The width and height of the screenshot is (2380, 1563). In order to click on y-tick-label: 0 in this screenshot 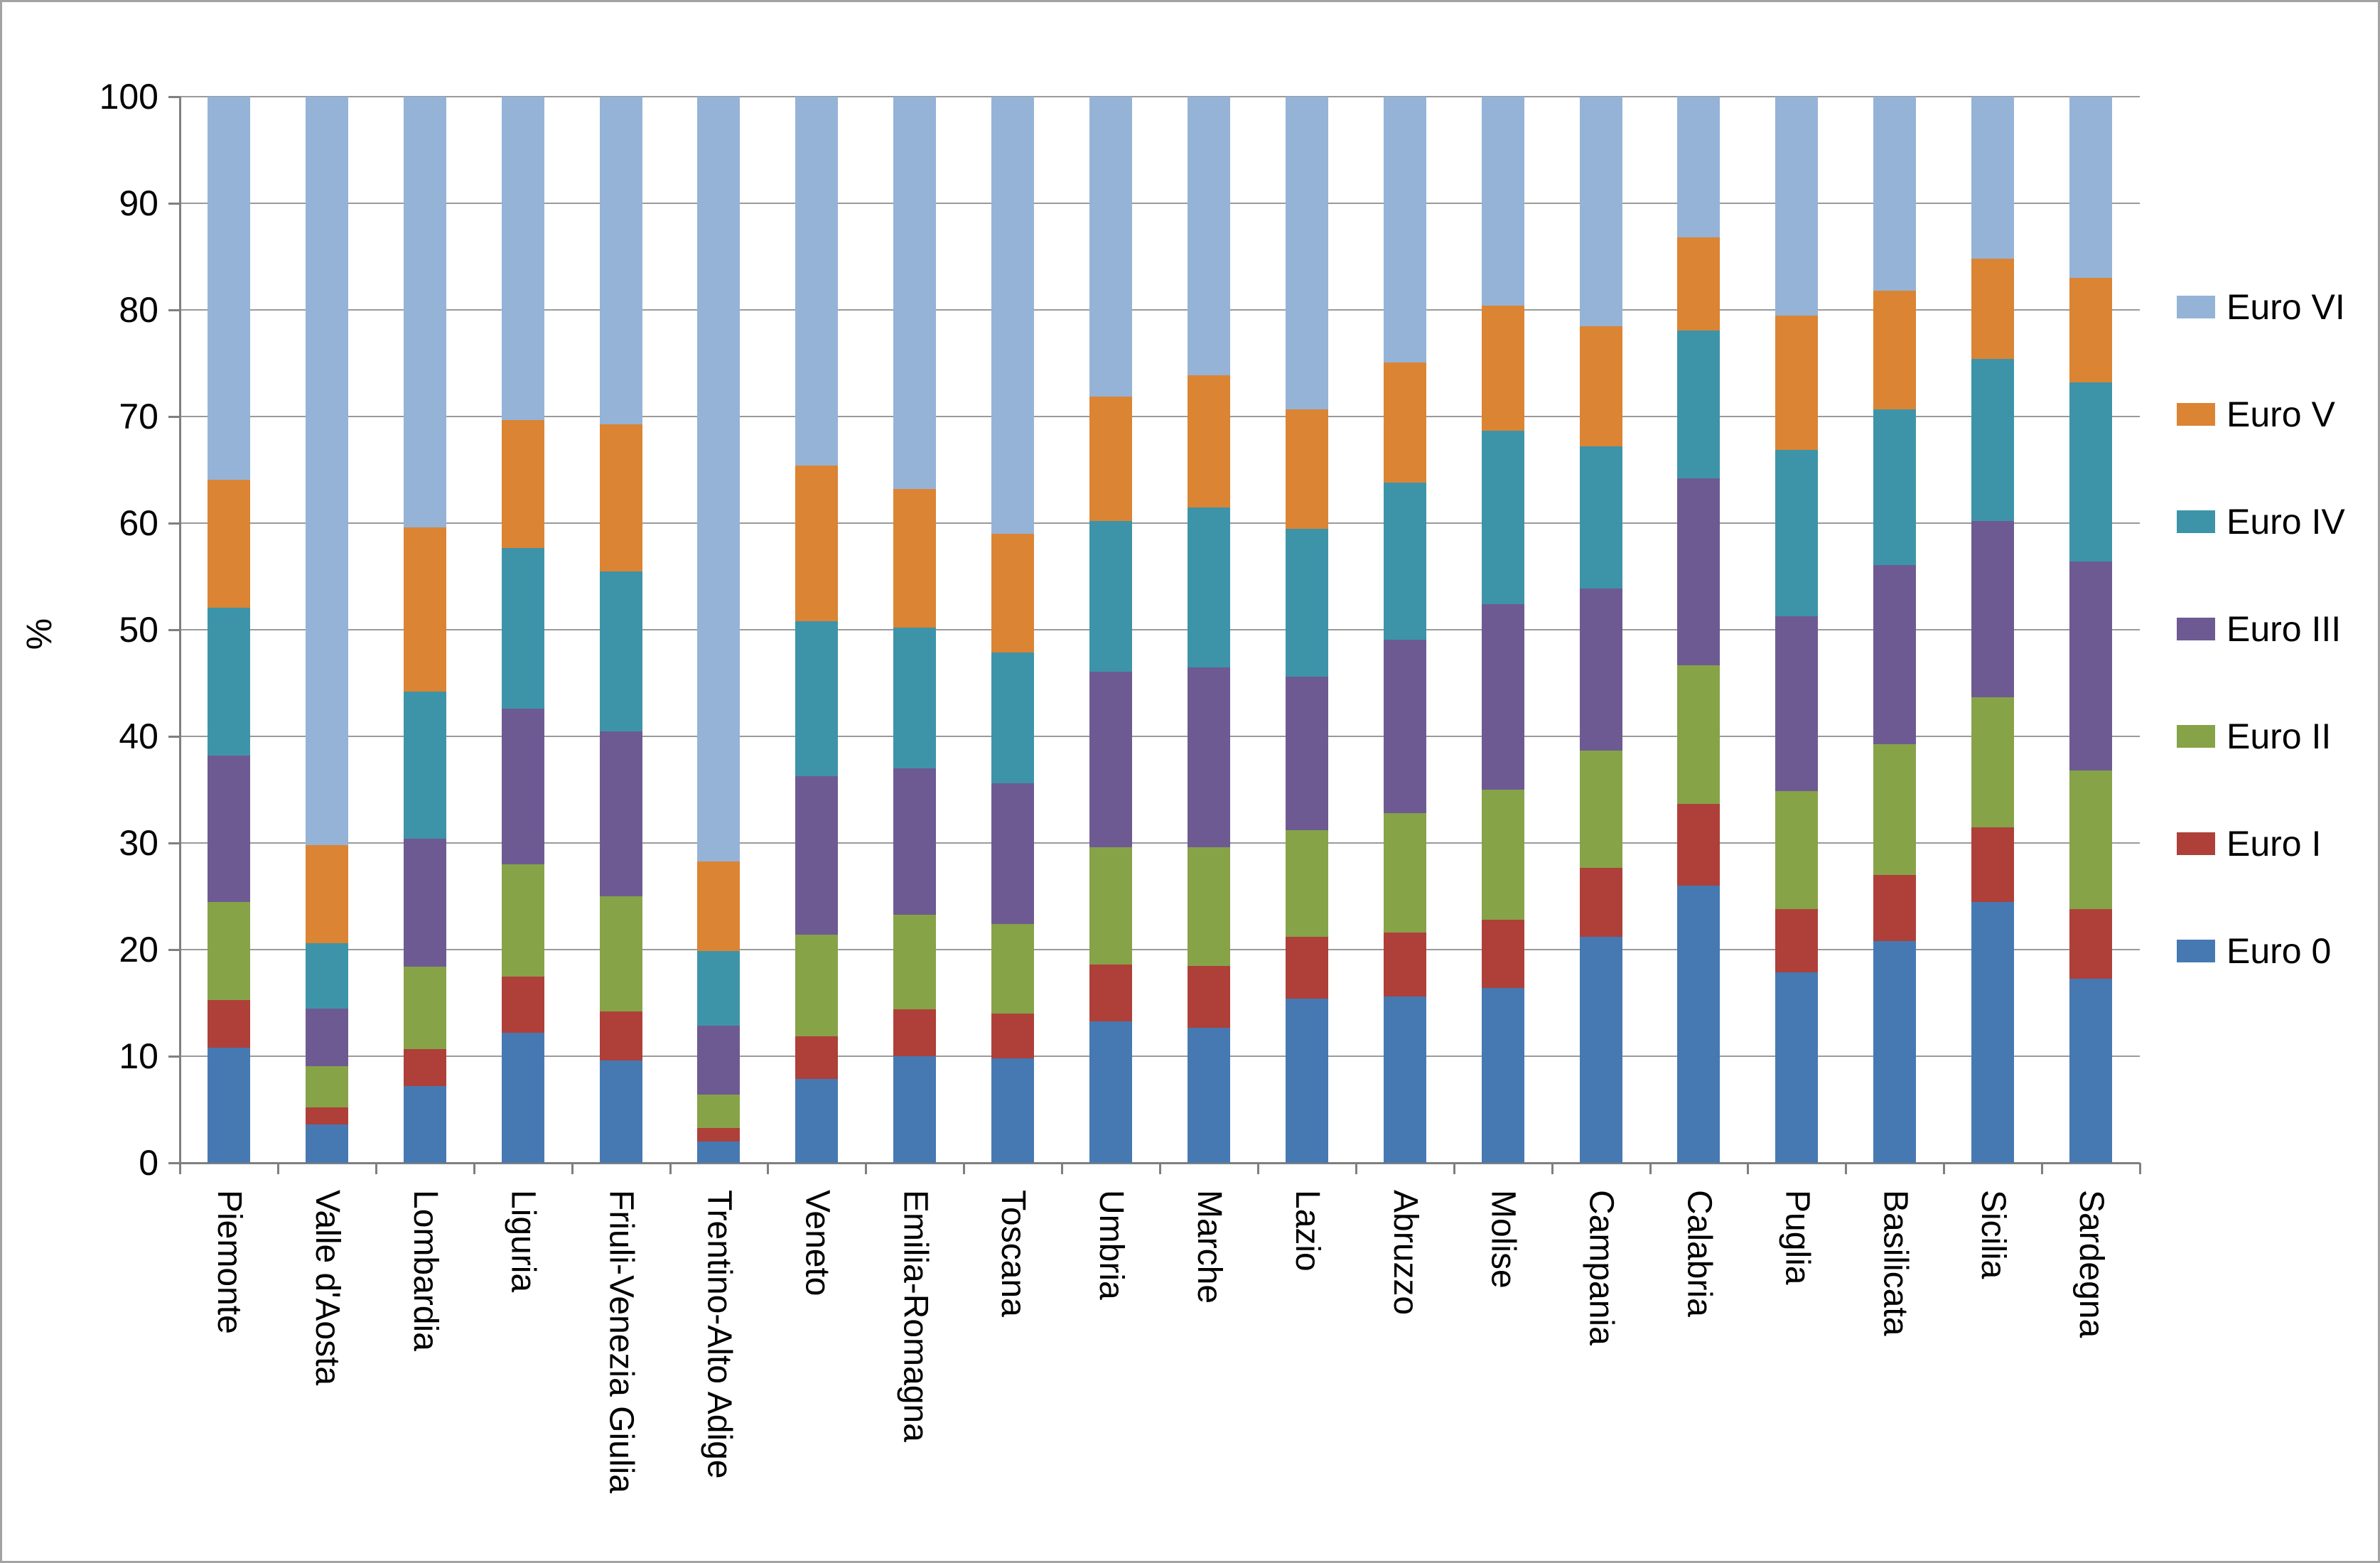, I will do `click(148, 1163)`.